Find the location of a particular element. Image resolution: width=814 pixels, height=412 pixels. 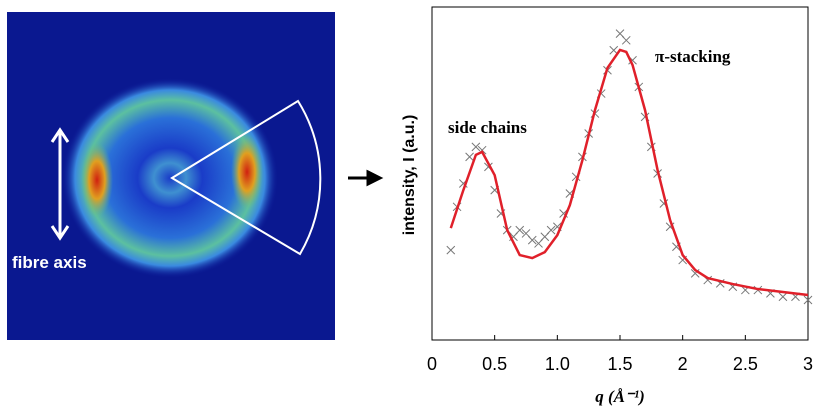

diffraction-ring is located at coordinates (170, 178).